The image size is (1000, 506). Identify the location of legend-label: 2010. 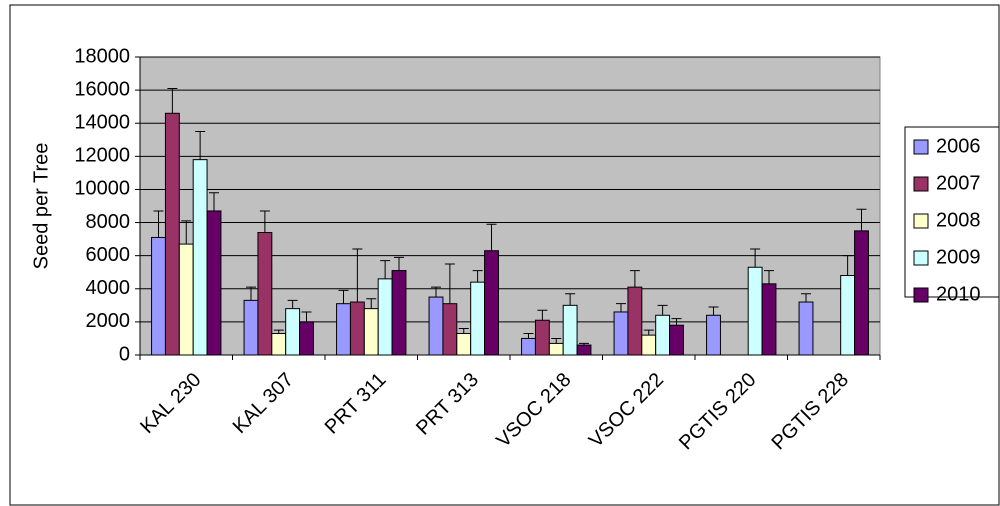
(958, 294).